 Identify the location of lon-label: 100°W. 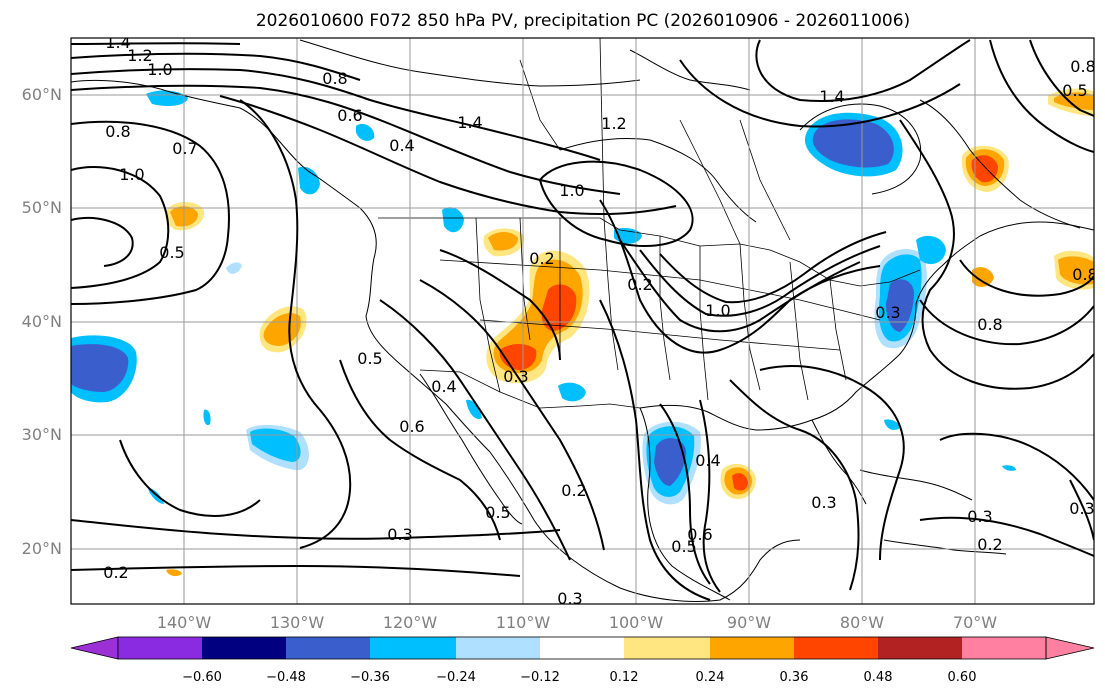
(636, 622).